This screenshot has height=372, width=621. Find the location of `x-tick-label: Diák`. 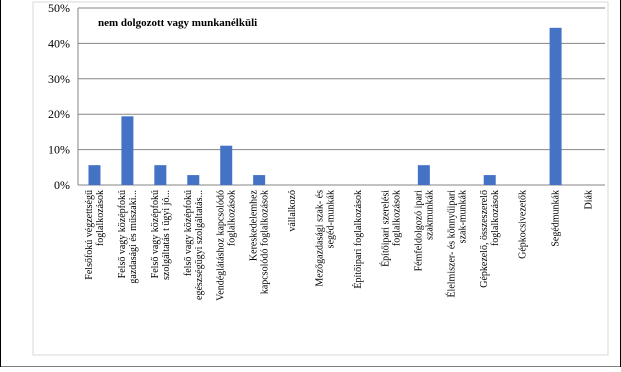

x-tick-label: Diák is located at coordinates (589, 199).